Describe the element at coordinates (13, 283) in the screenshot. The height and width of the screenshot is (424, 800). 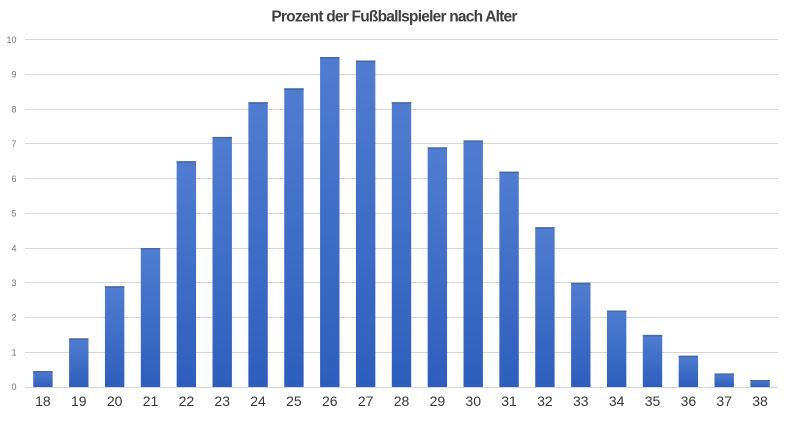
I see `svg-text: 3` at that location.